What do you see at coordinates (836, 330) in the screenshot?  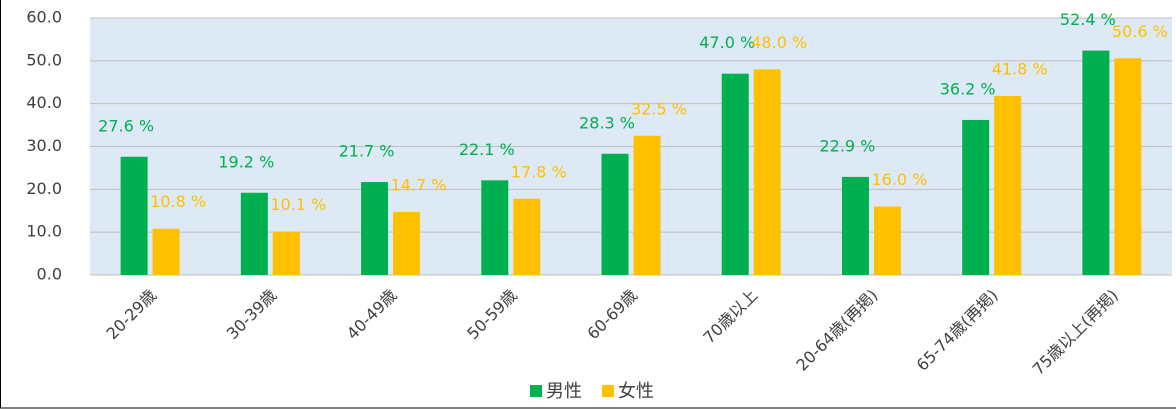 I see `x-tick-label: 20-64歳(再掲)` at bounding box center [836, 330].